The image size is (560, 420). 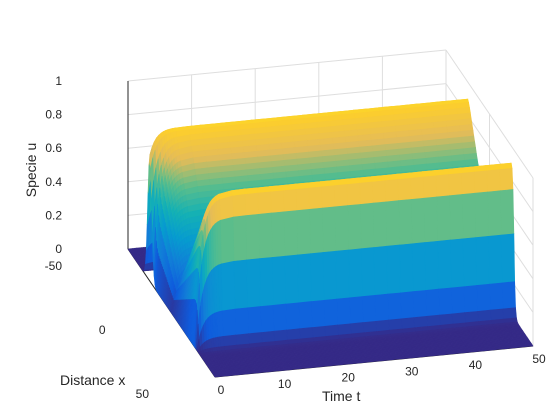 I want to click on x-tick-label-0: 0, so click(x=221, y=390).